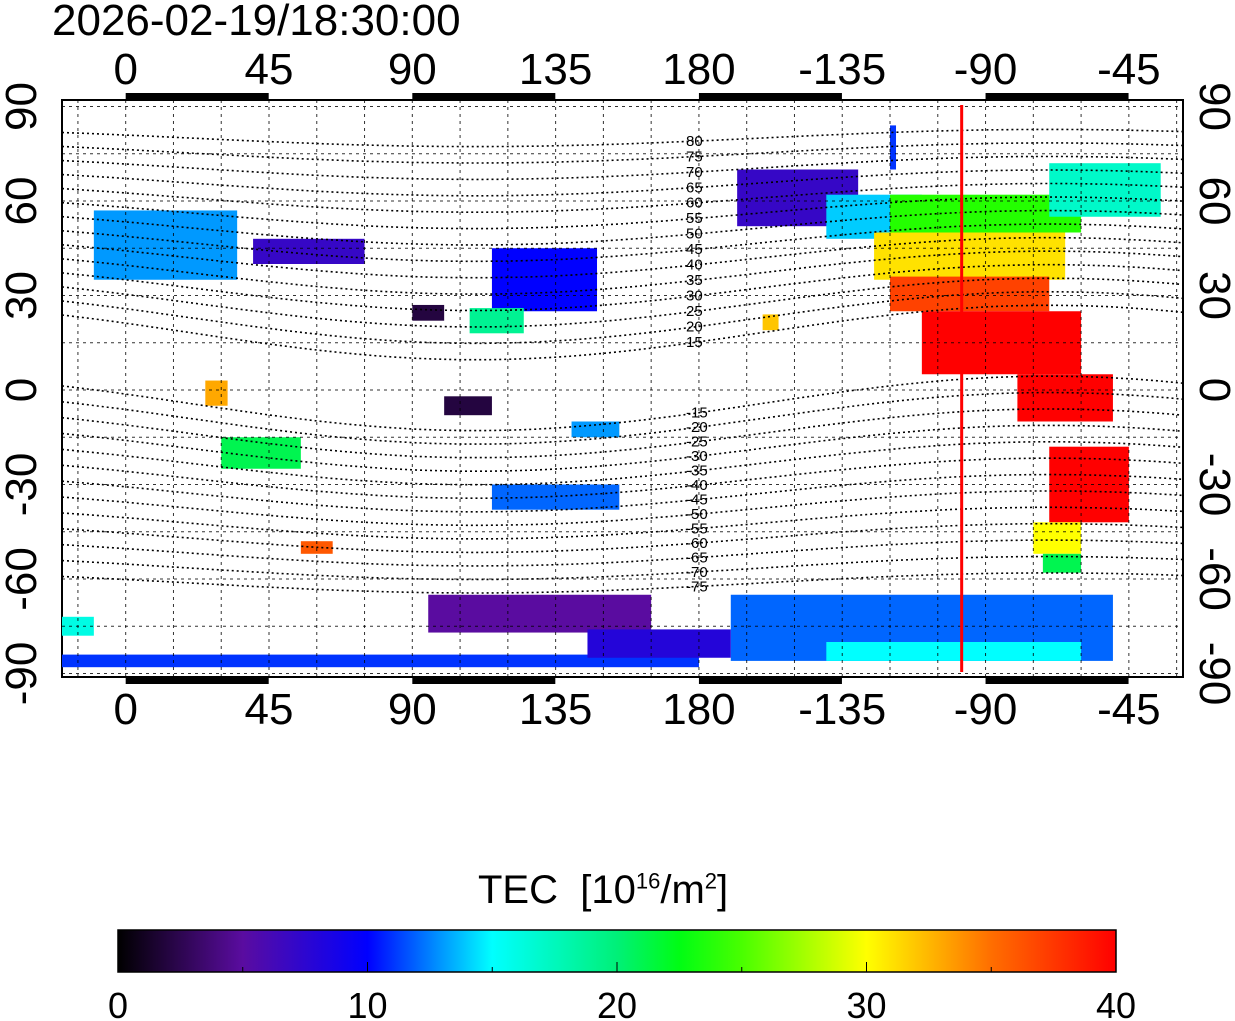  Describe the element at coordinates (694, 326) in the screenshot. I see `contour-label: 20` at that location.